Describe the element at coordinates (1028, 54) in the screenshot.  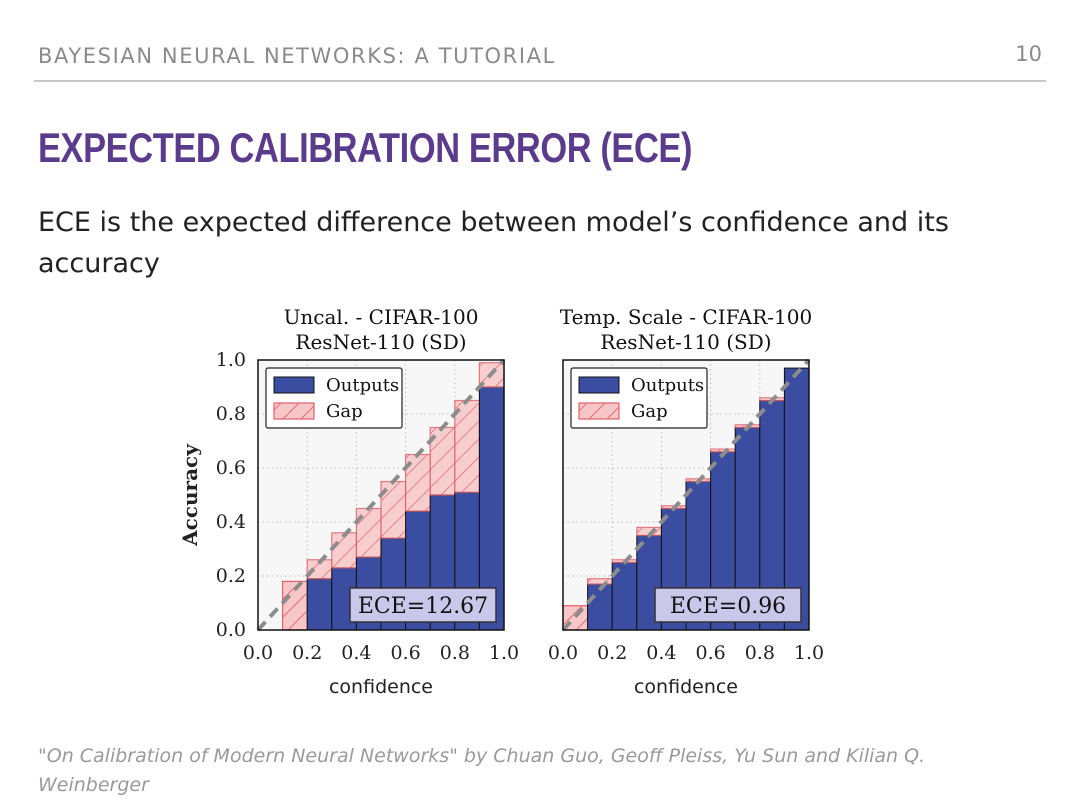
I see `page-number: 10` at that location.